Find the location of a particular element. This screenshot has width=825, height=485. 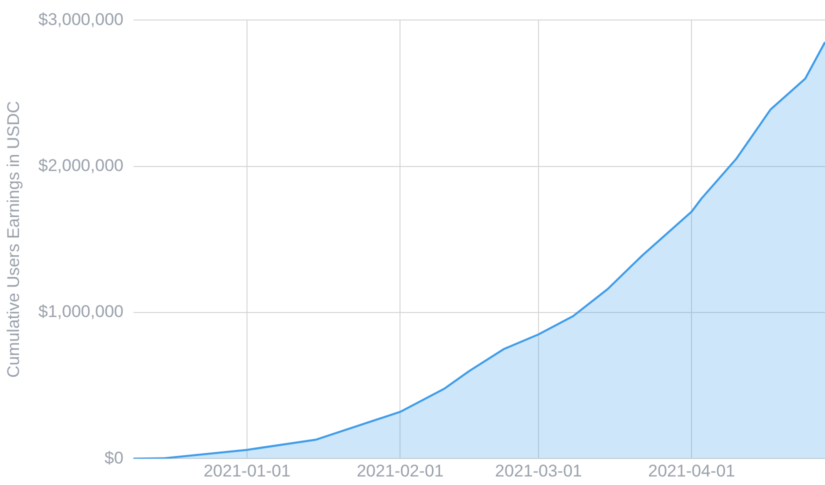

y-tick-label: $1,000,000 is located at coordinates (81, 312).